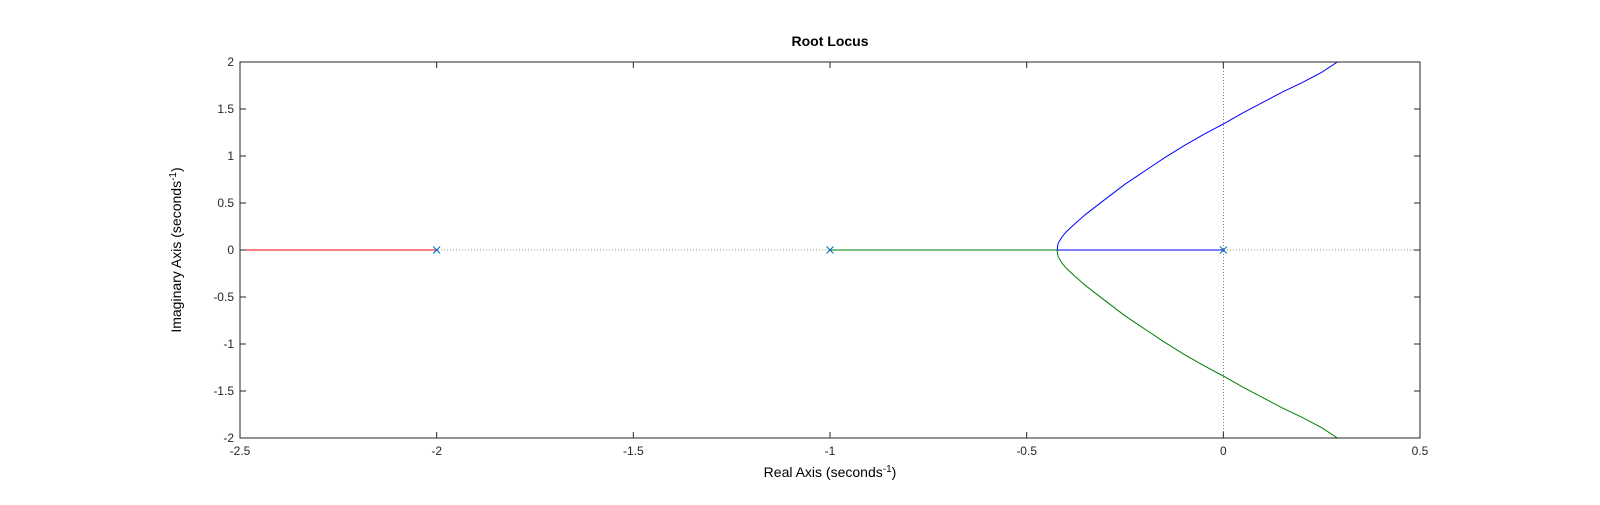  I want to click on x-tick-label: -2, so click(436, 451).